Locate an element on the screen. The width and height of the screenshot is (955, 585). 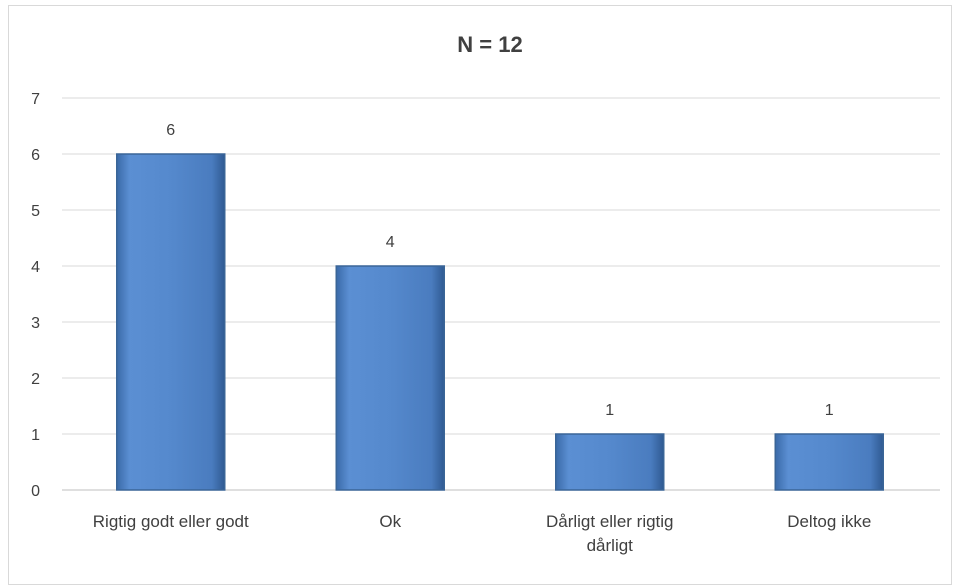
chart-title: N = 12 is located at coordinates (489, 44).